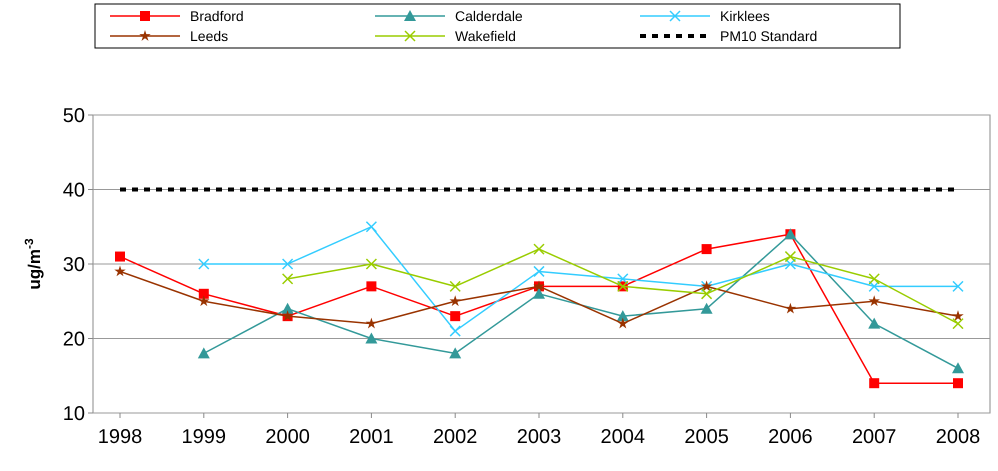 This screenshot has height=471, width=998. I want to click on legend-label: Bradford, so click(217, 16).